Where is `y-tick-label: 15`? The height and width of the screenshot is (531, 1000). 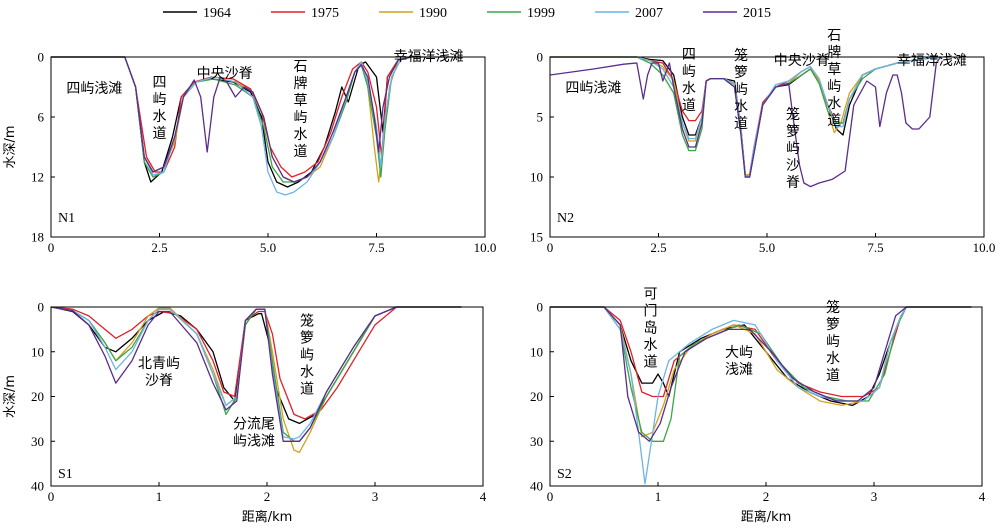 y-tick-label: 15 is located at coordinates (536, 237).